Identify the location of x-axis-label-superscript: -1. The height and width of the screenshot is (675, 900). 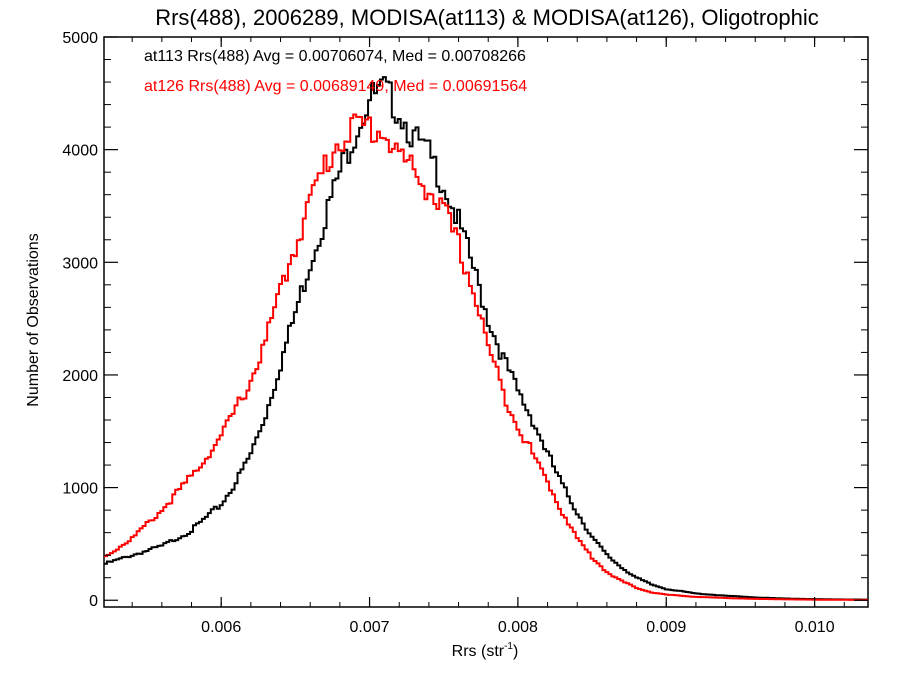
(508, 646).